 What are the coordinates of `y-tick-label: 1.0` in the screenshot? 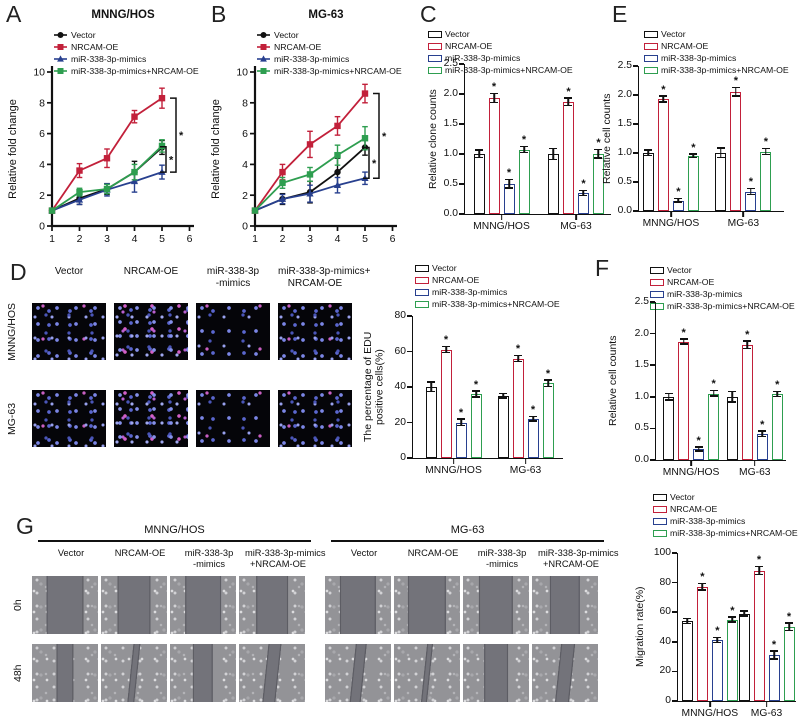 It's located at (450, 153).